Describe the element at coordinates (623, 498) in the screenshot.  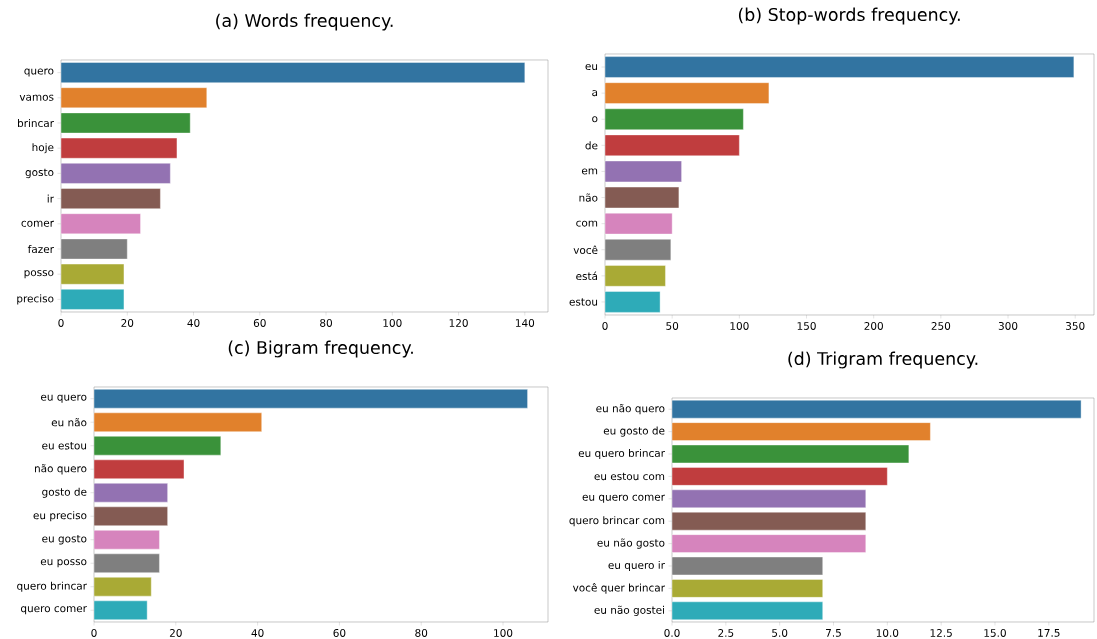
I see `y-tick-label: eu quero comer` at that location.